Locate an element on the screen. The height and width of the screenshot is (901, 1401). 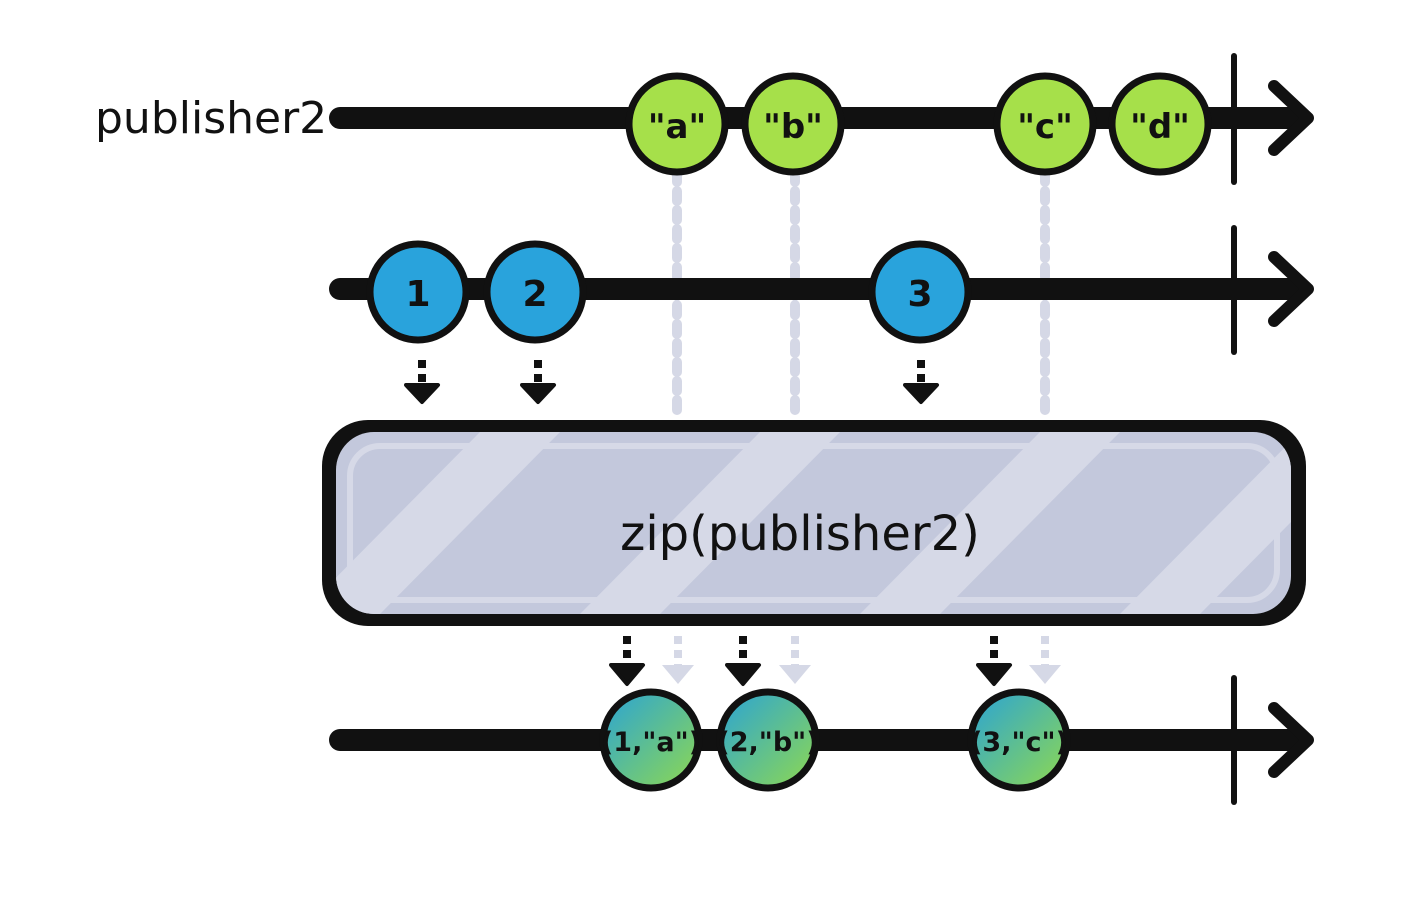
marble: "d" is located at coordinates (1160, 124).